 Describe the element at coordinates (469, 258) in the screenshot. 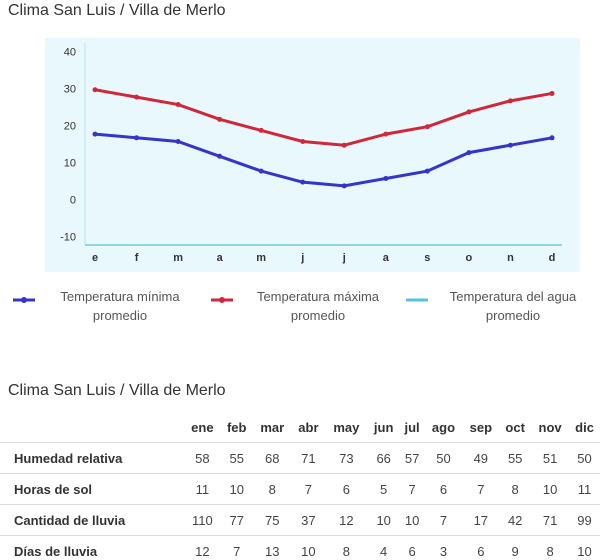

I see `x-tick-label: o` at that location.